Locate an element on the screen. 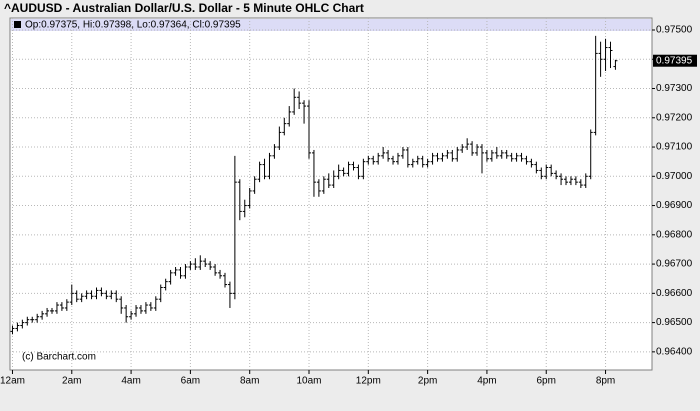 The width and height of the screenshot is (700, 411). x-tick-label: 6pm is located at coordinates (546, 381).